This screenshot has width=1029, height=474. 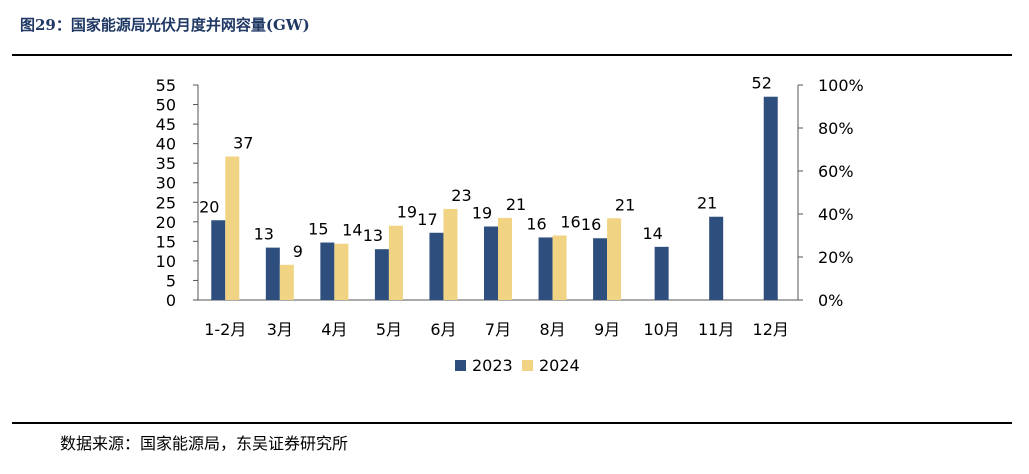 What do you see at coordinates (209, 206) in the screenshot?
I see `data-label-2023: 20` at bounding box center [209, 206].